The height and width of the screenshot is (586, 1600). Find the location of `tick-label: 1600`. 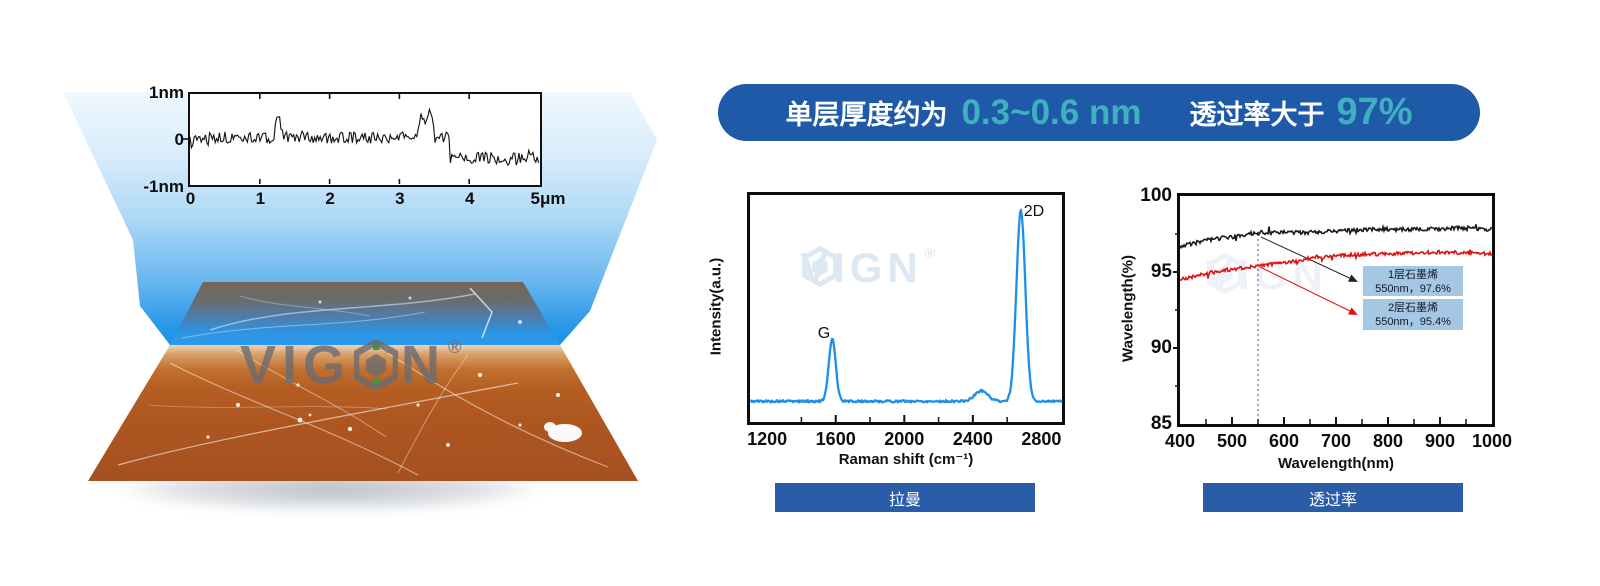

tick-label: 1600 is located at coordinates (835, 439).